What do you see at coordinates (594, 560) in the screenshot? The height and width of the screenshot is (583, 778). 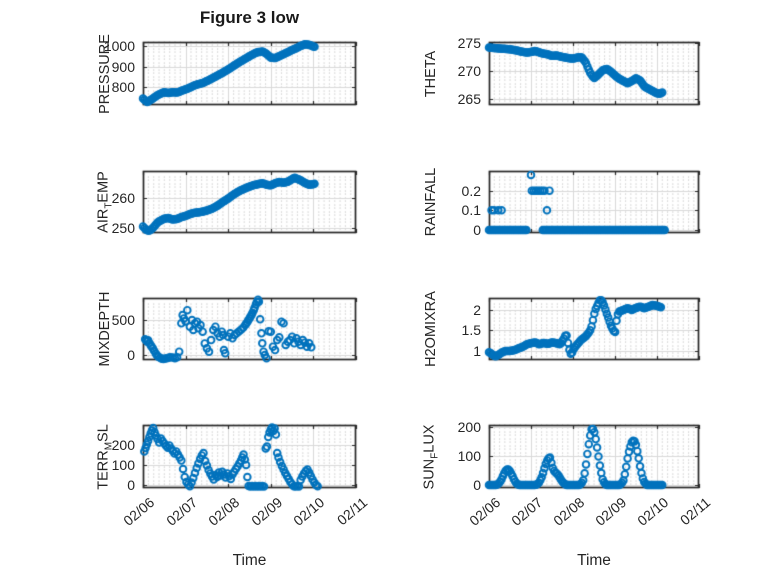 I see `x-axis-label-right: Time` at bounding box center [594, 560].